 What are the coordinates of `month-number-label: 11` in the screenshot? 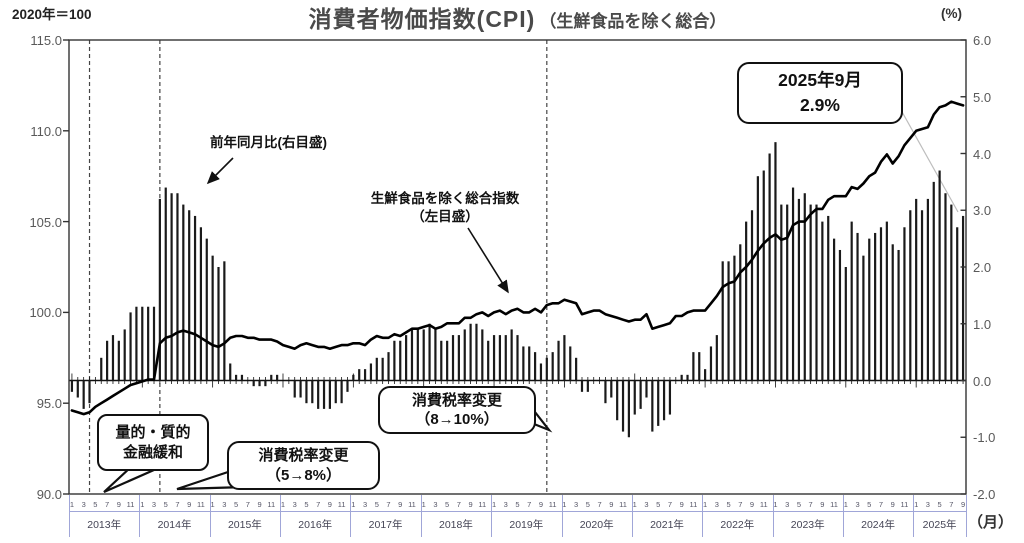 It's located at (623, 504).